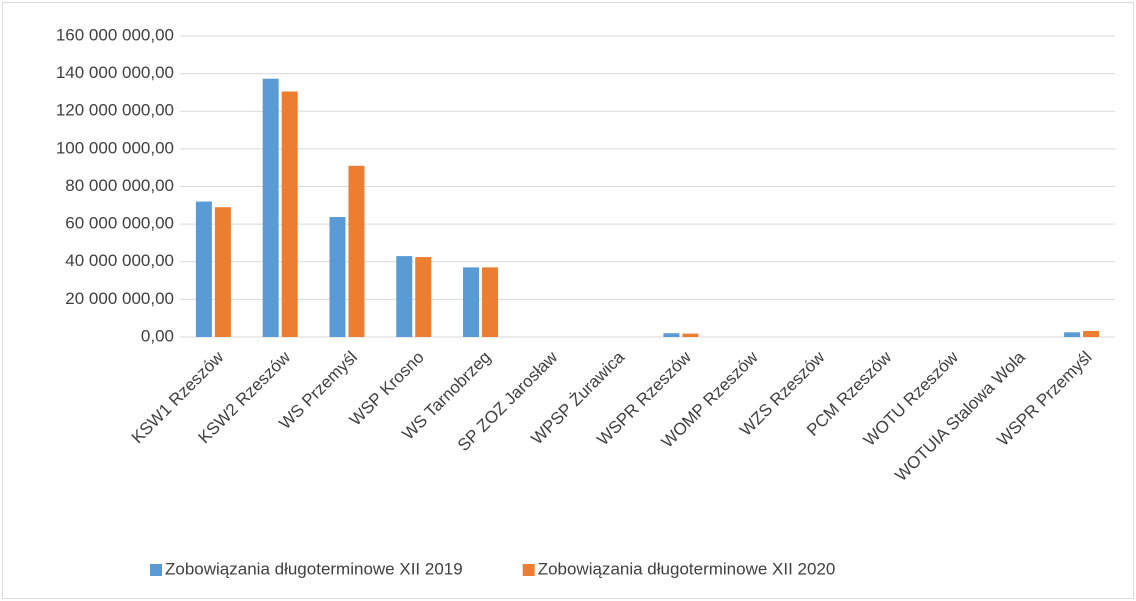  What do you see at coordinates (115, 34) in the screenshot?
I see `y-tick-label: 160 000 000,00` at bounding box center [115, 34].